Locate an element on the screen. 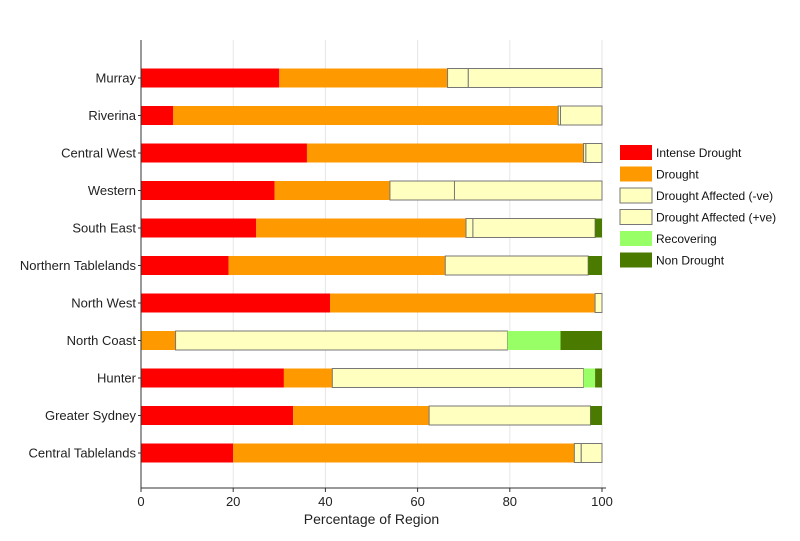 The height and width of the screenshot is (541, 800). legend-label: Drought is located at coordinates (677, 175).